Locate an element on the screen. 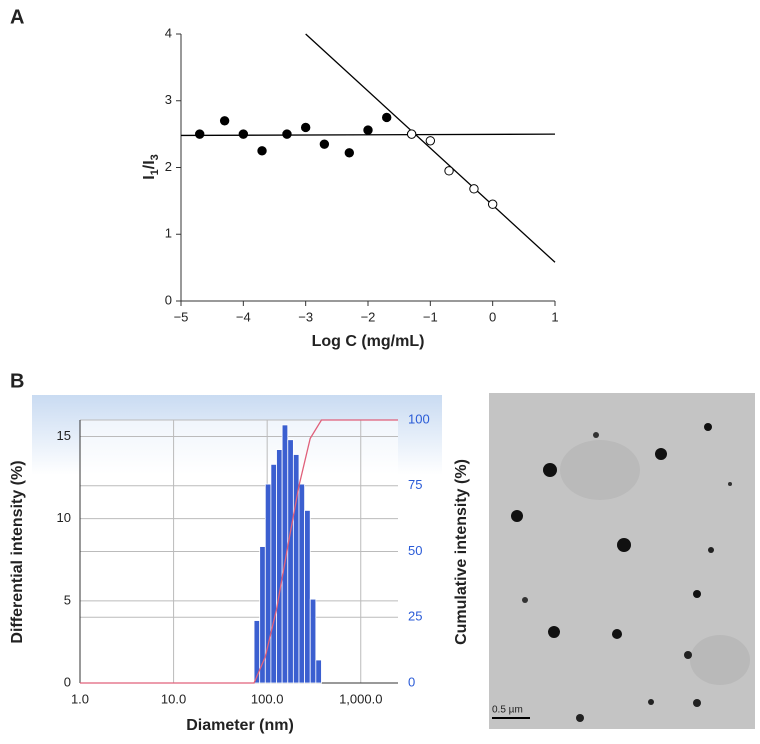 The width and height of the screenshot is (760, 744). x-tick-label: −1 is located at coordinates (430, 316).